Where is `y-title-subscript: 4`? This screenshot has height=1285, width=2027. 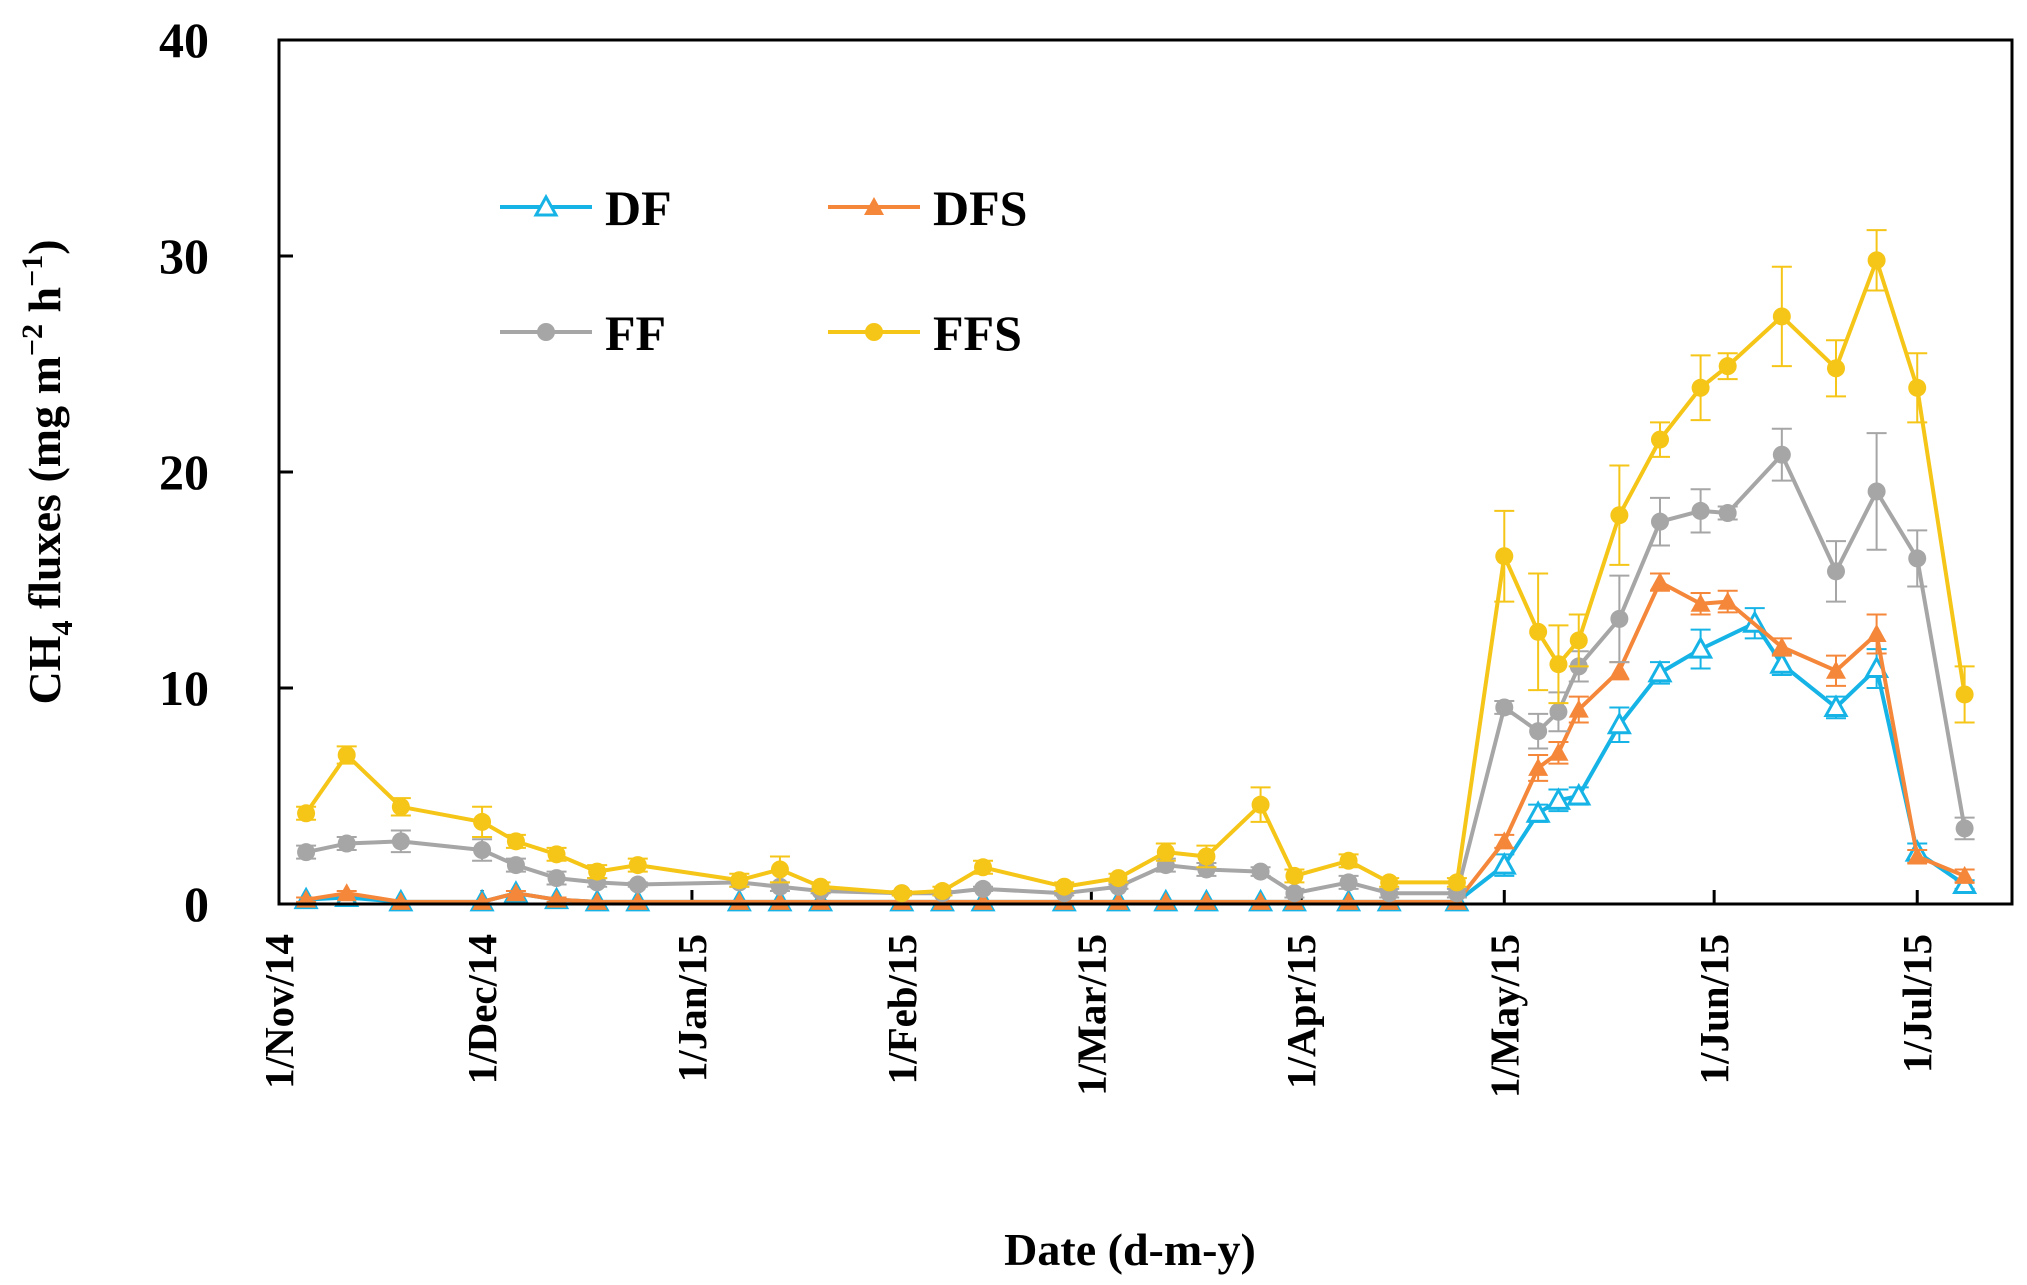 y-title-subscript: 4 is located at coordinates (62, 628).